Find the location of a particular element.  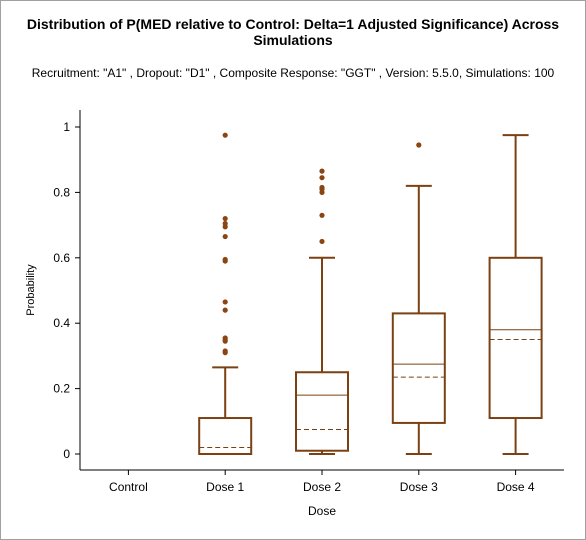

y-tick-label: 1 is located at coordinates (66, 127).